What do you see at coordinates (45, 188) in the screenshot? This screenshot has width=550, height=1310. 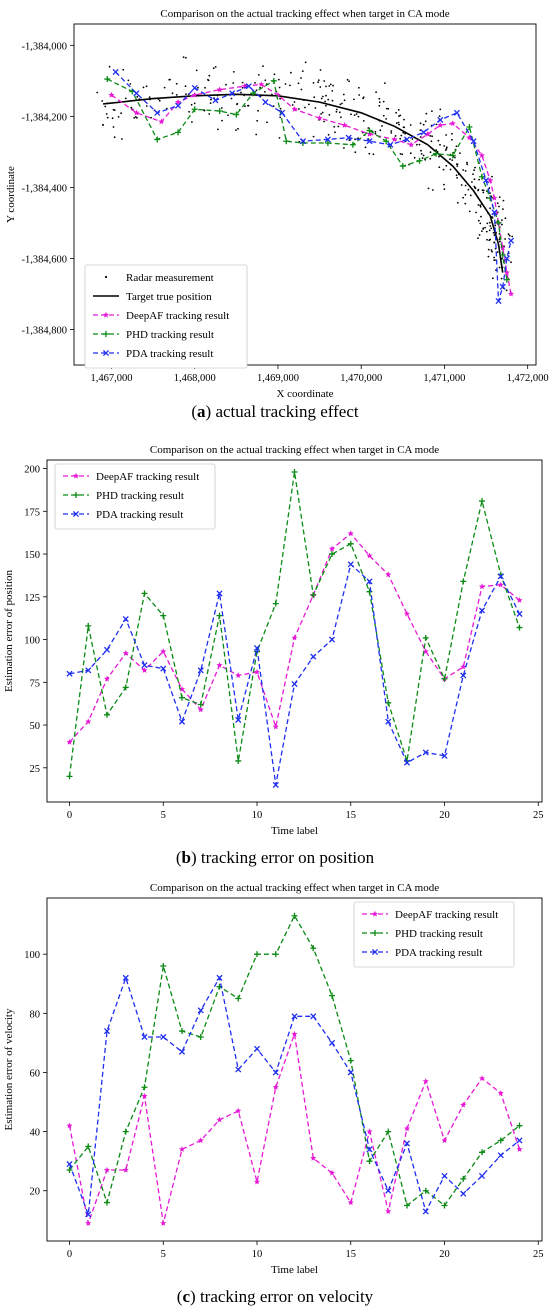 I see `y-tick-label: -1,384,400` at bounding box center [45, 188].